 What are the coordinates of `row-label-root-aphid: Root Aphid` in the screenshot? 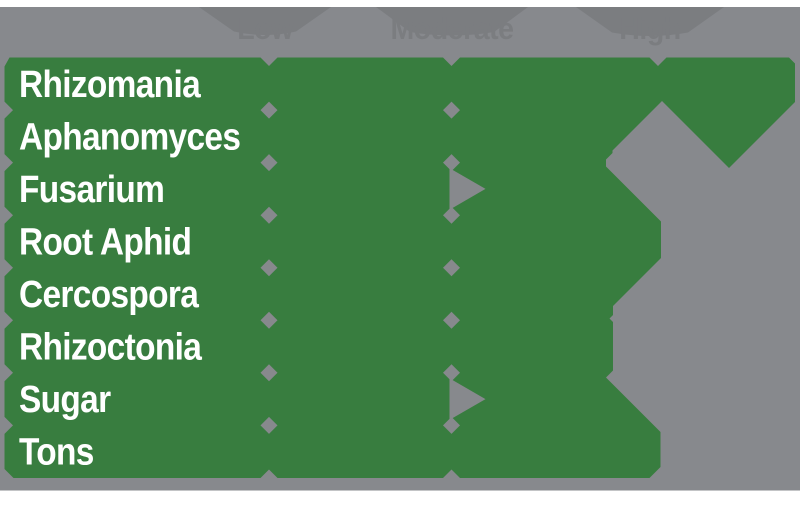 It's located at (105, 241).